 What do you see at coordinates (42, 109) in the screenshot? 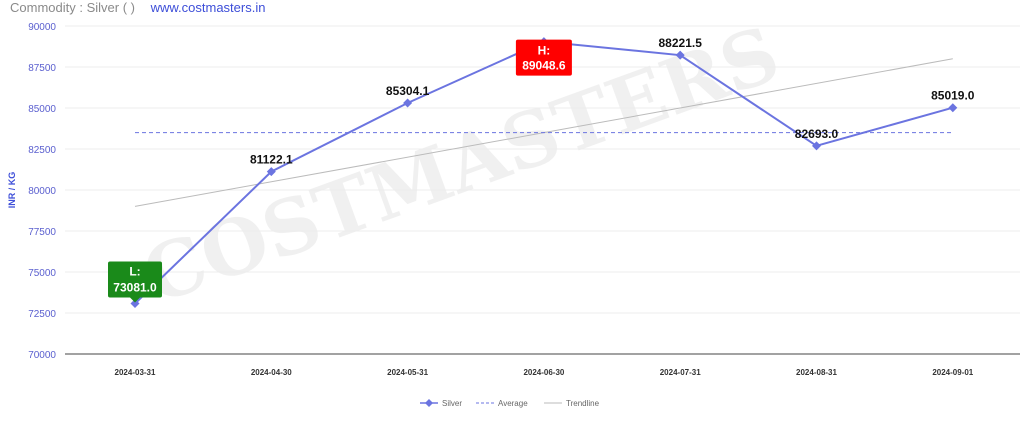
I see `y-tick-label: 85000` at bounding box center [42, 109].